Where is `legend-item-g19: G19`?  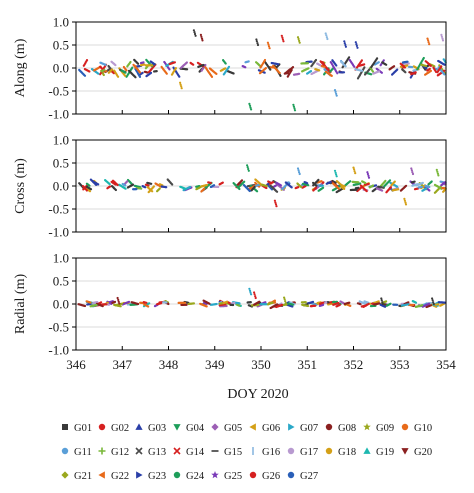
legend-item-g19: G19 is located at coordinates (378, 452).